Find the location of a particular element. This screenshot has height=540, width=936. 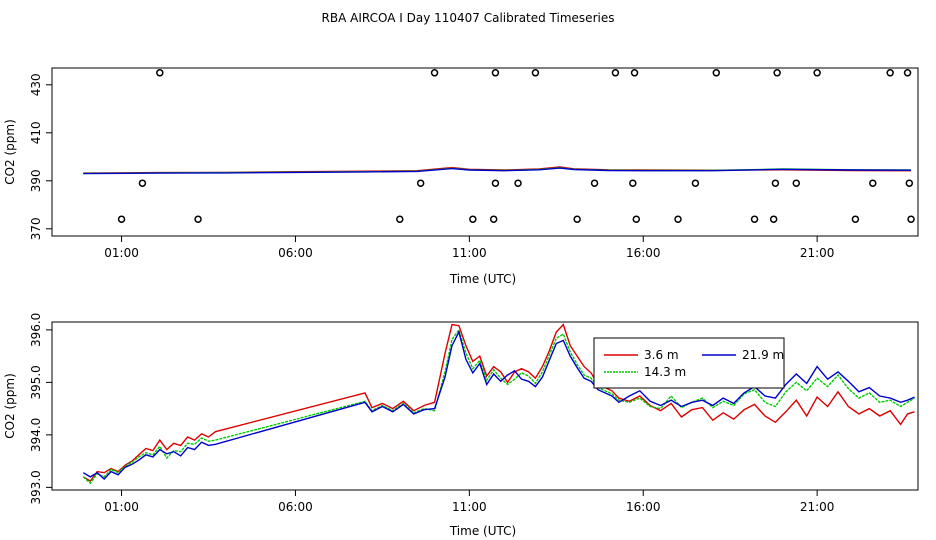

y-tick-label: 390 is located at coordinates (36, 180).